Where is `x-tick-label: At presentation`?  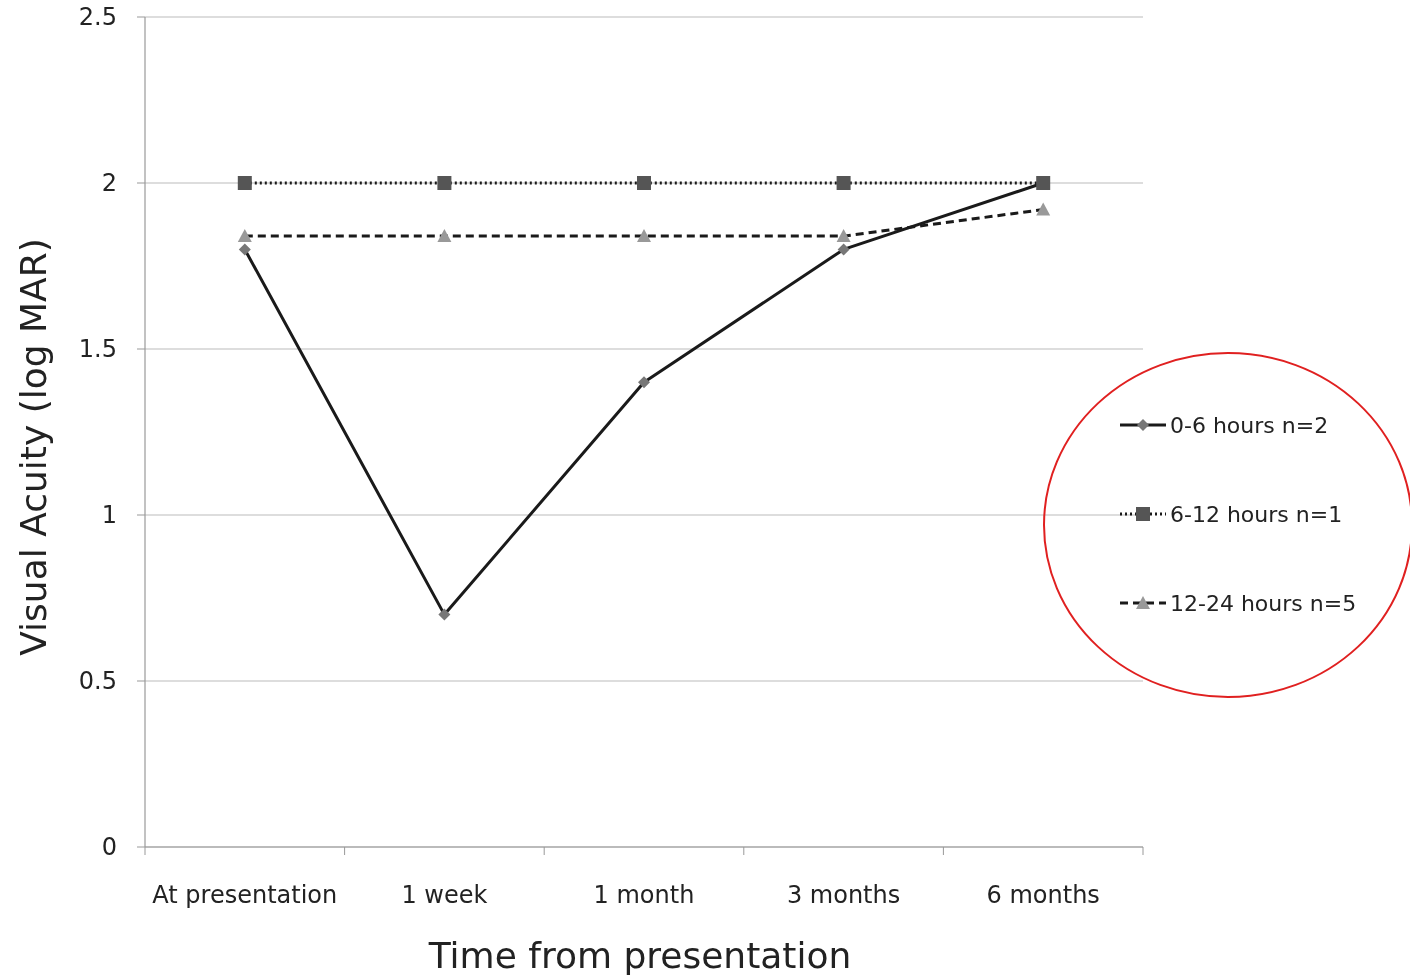
x-tick-label: At presentation is located at coordinates (245, 895).